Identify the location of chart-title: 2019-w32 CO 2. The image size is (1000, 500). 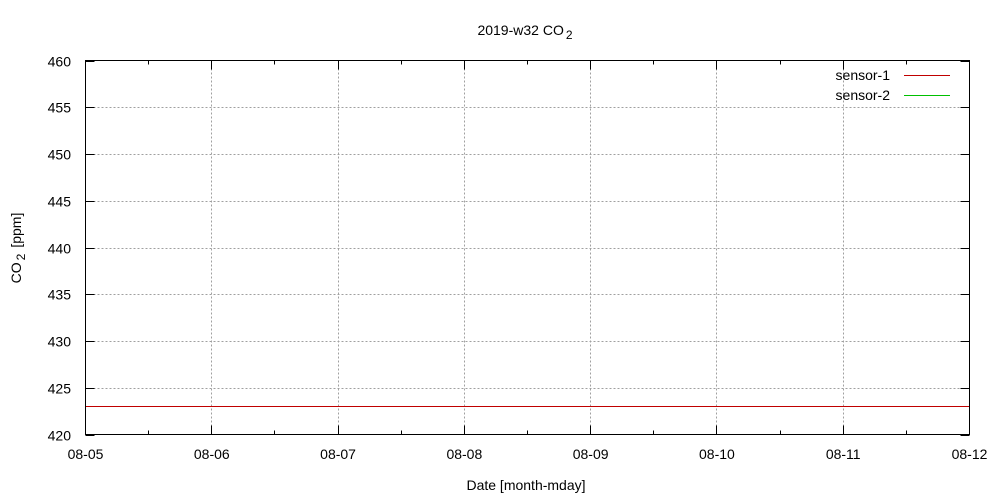
(524, 32).